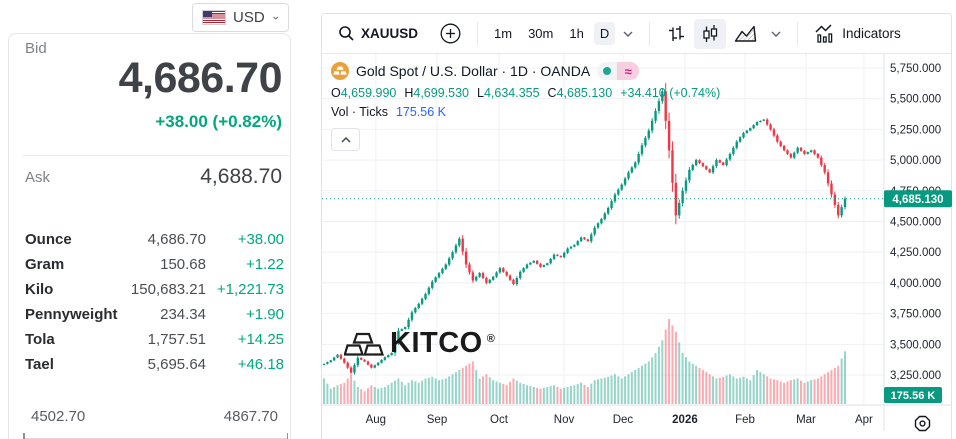 This screenshot has width=956, height=439. What do you see at coordinates (38, 177) in the screenshot?
I see `ask-label: Ask` at bounding box center [38, 177].